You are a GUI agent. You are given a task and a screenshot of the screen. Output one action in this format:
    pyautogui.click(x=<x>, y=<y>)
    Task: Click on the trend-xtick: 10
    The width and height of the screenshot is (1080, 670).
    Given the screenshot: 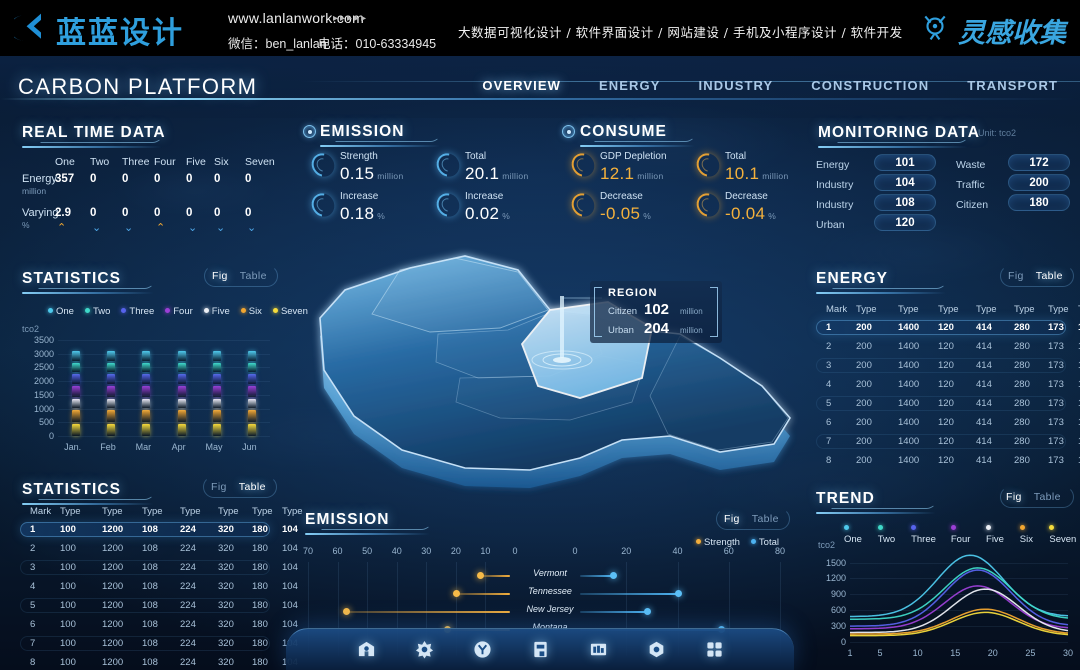 What is the action you would take?
    pyautogui.click(x=917, y=653)
    